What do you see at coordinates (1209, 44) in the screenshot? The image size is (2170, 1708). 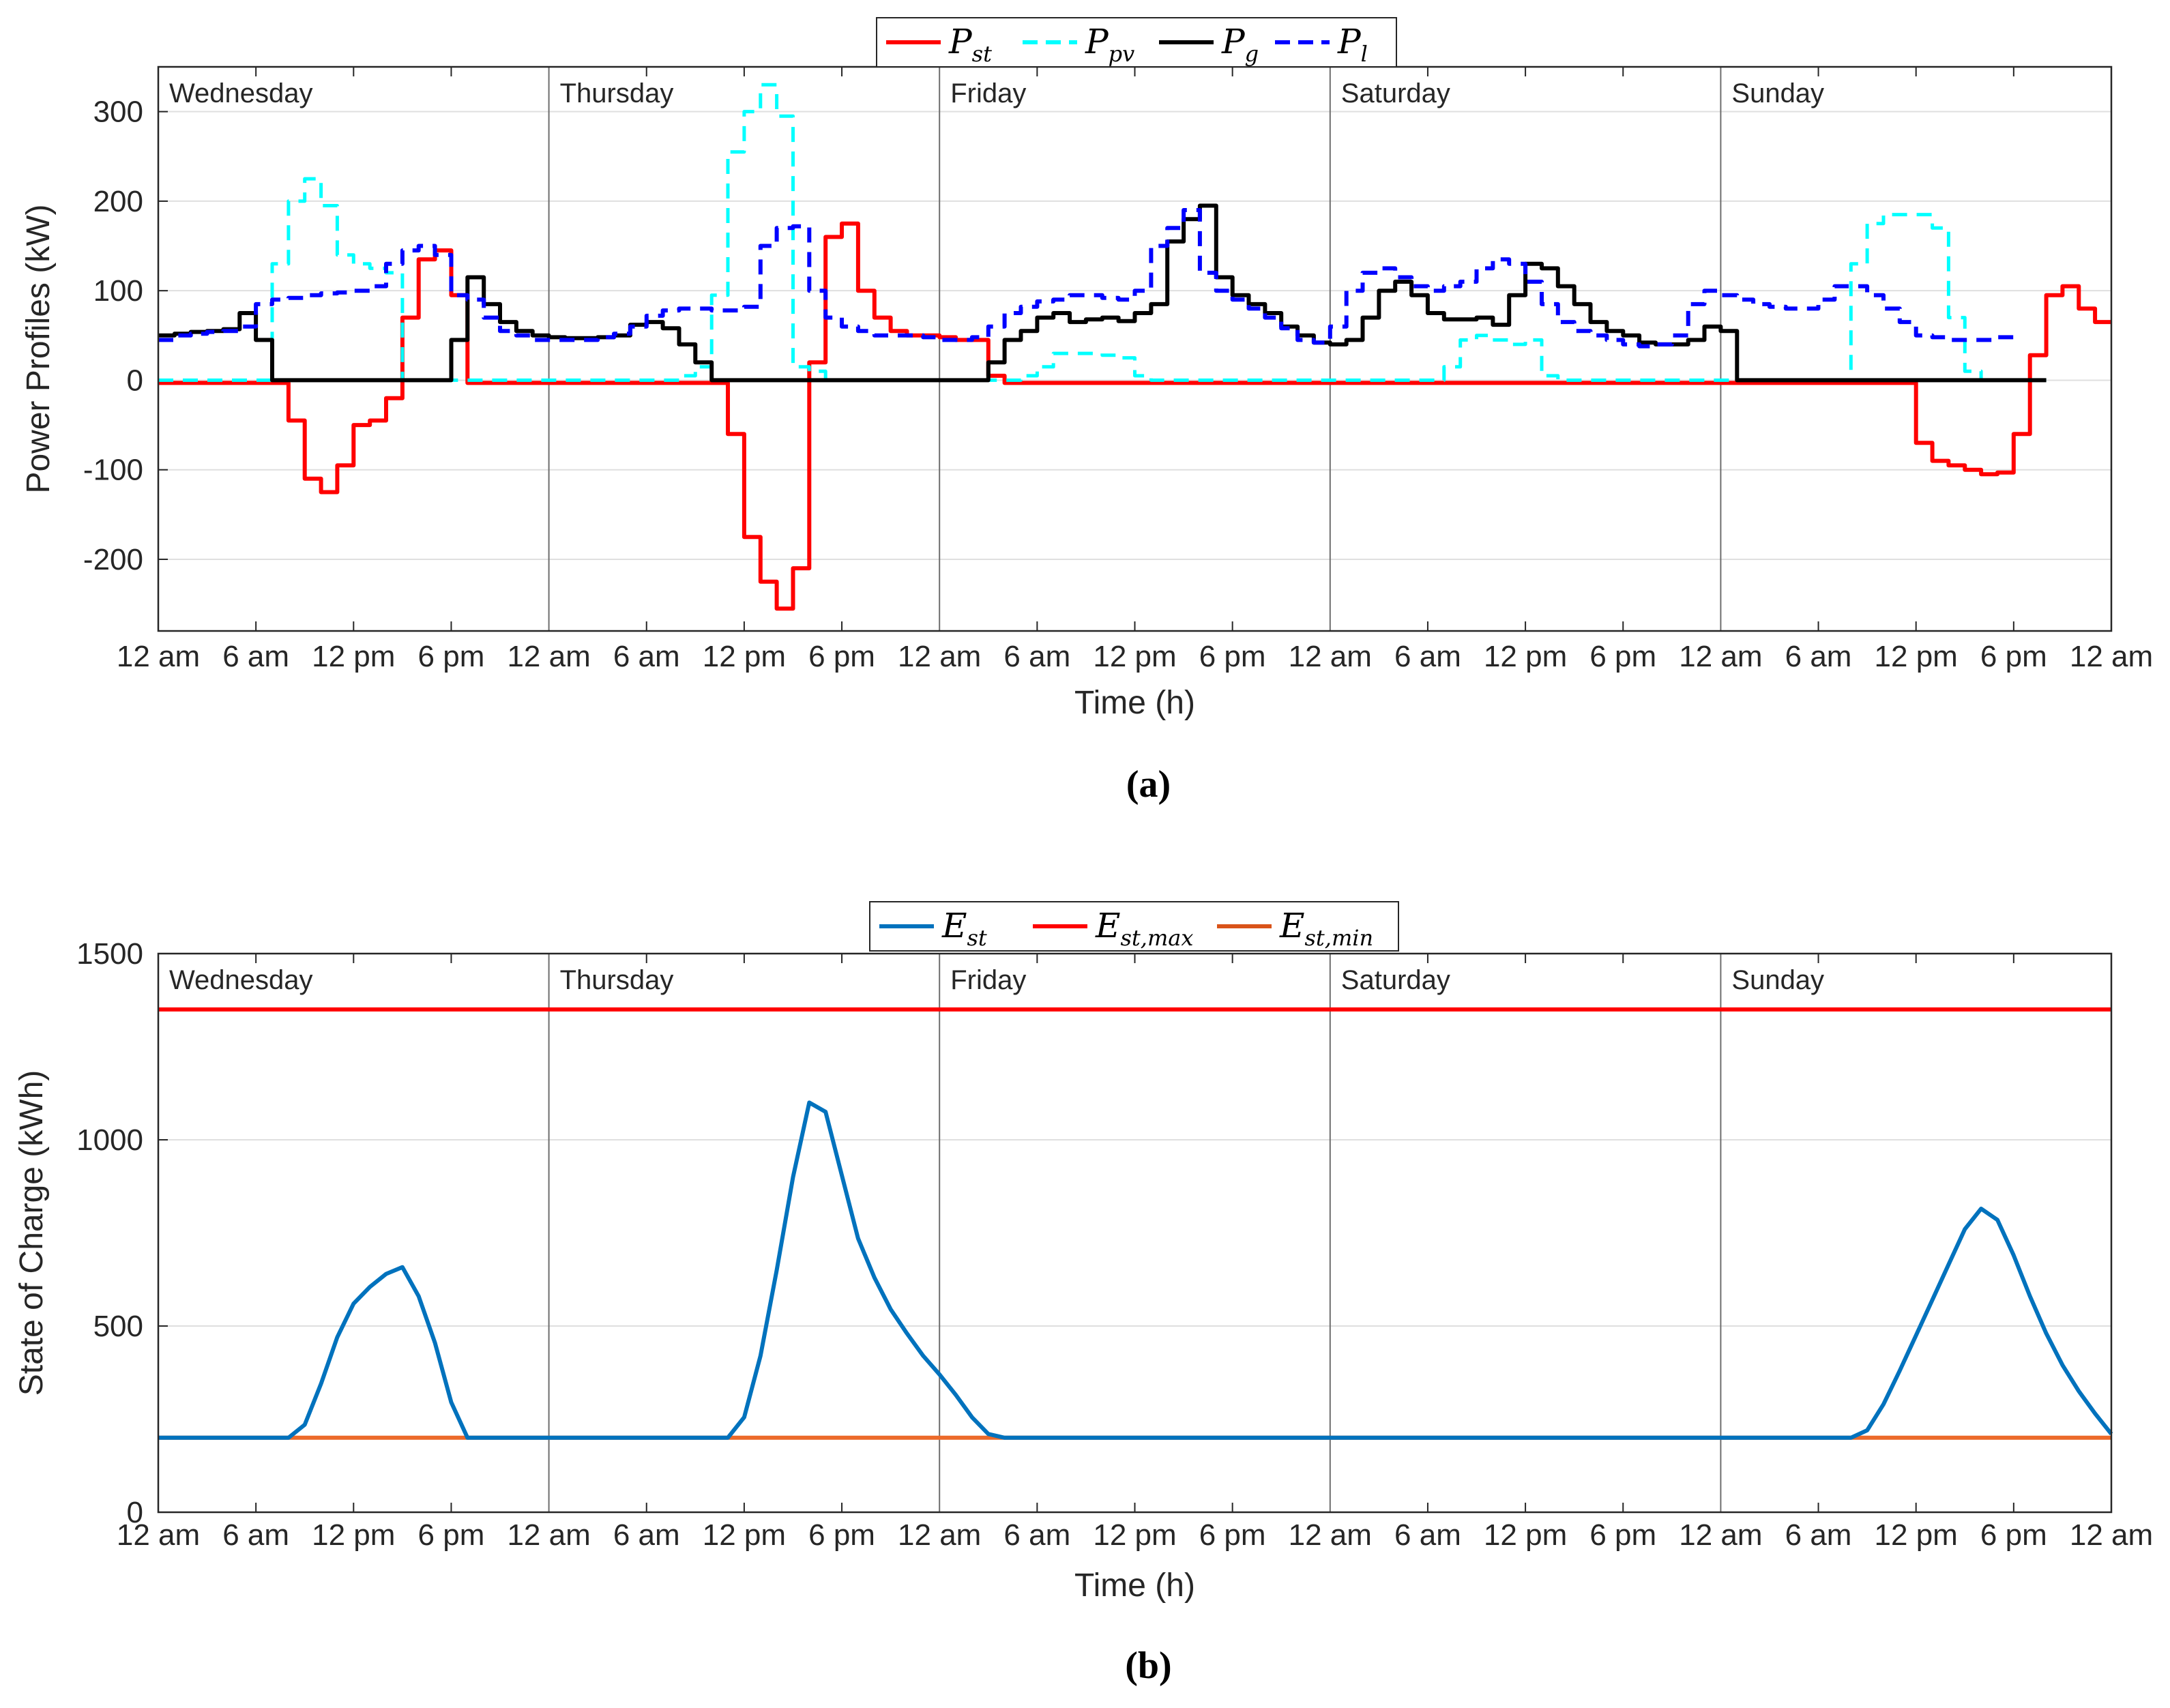 I see `legend-item: Pg` at bounding box center [1209, 44].